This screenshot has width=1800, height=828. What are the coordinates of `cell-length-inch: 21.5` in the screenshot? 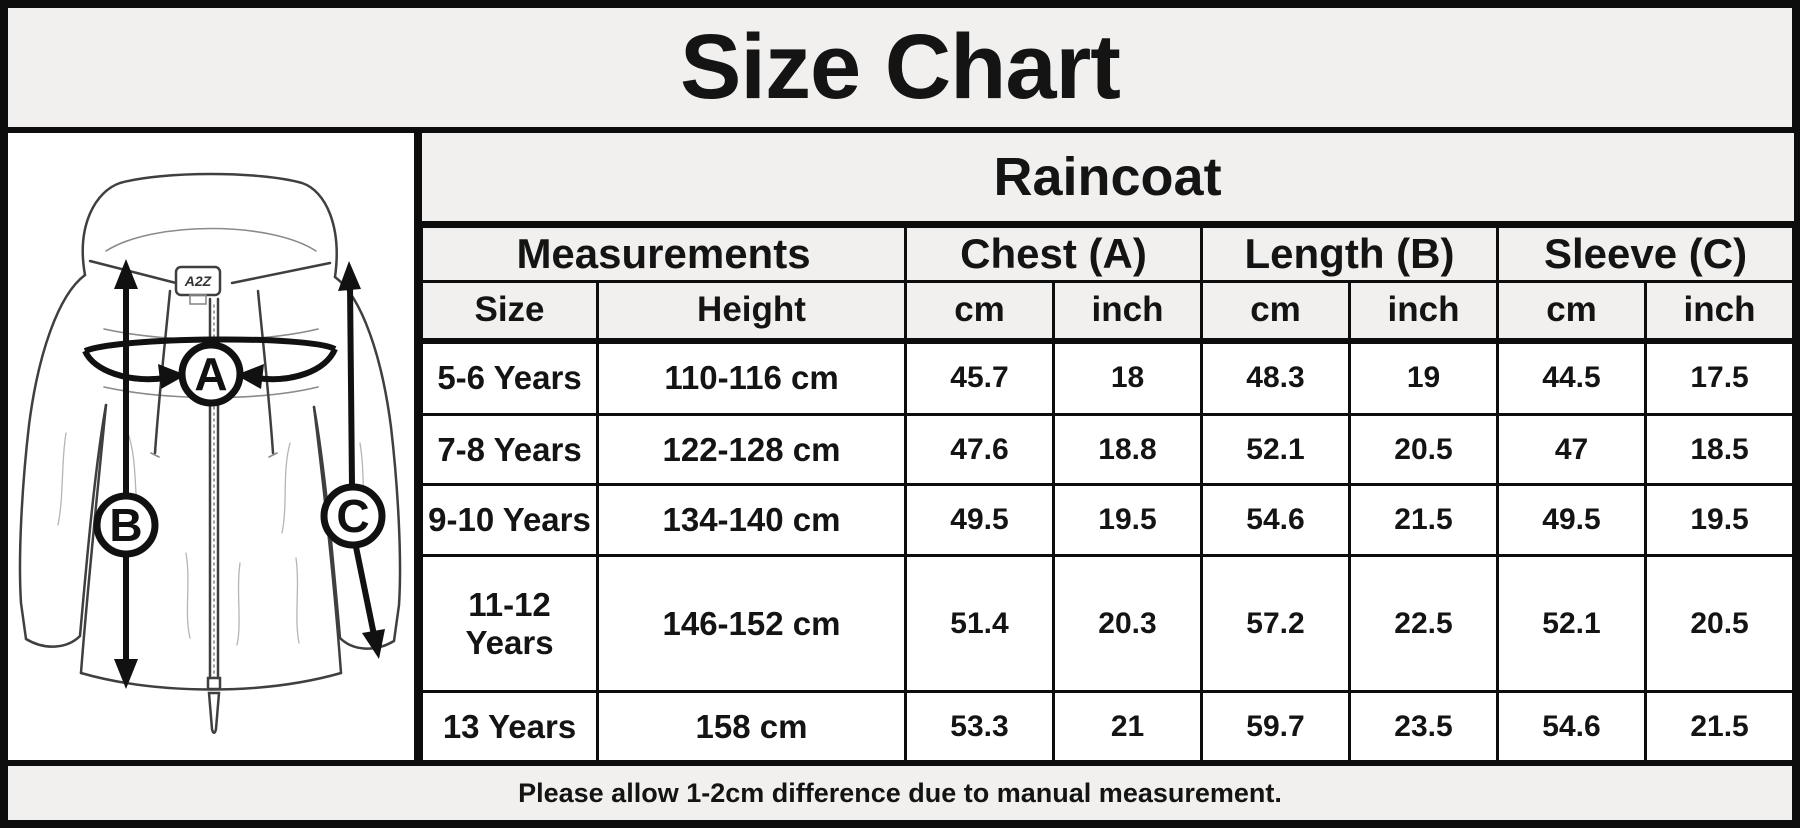 It's located at (1423, 520).